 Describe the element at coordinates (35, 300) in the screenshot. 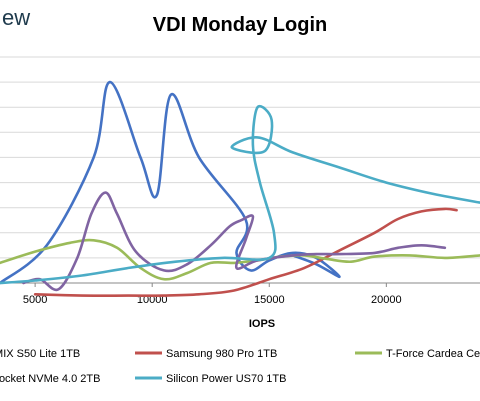

I see `x-tick-label-0: 5000` at that location.